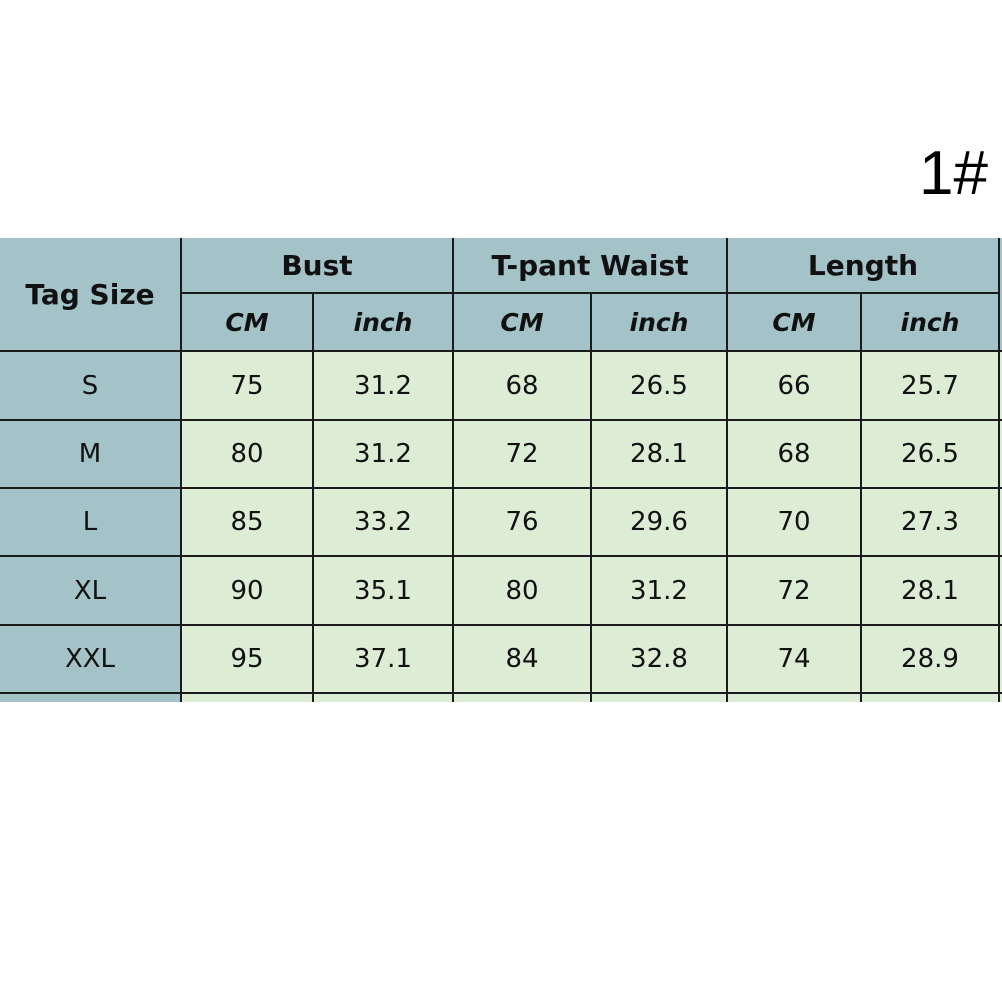 The height and width of the screenshot is (1002, 1002). I want to click on value-cell: 70, so click(795, 523).